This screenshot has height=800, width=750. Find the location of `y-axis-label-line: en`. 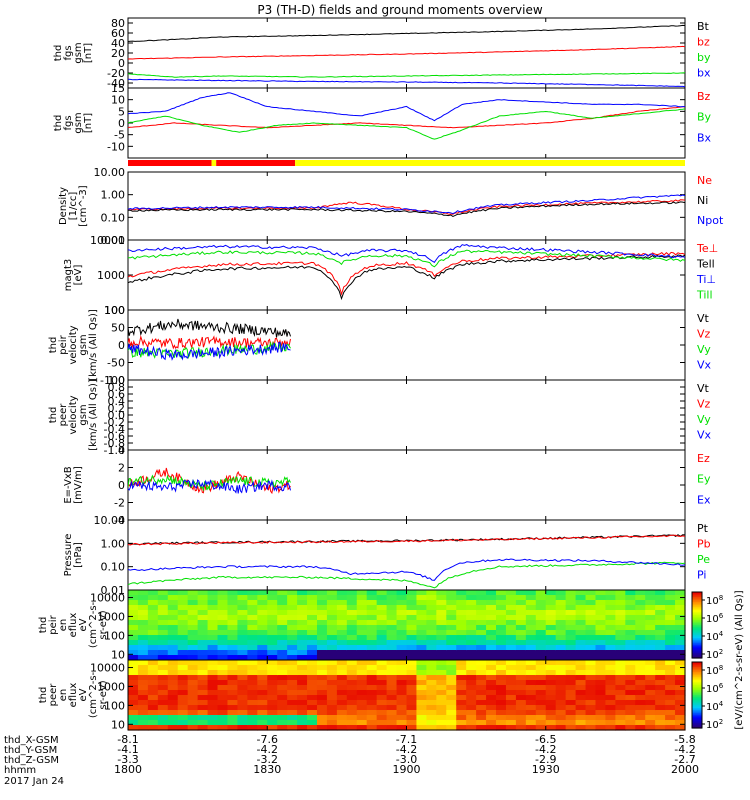

y-axis-label-line: en is located at coordinates (63, 625).